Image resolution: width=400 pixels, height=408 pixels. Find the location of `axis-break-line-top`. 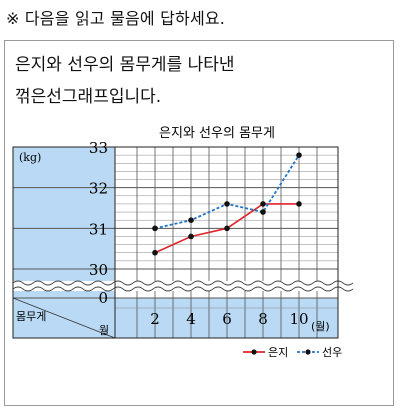

axis-break-line-top is located at coordinates (183, 283).